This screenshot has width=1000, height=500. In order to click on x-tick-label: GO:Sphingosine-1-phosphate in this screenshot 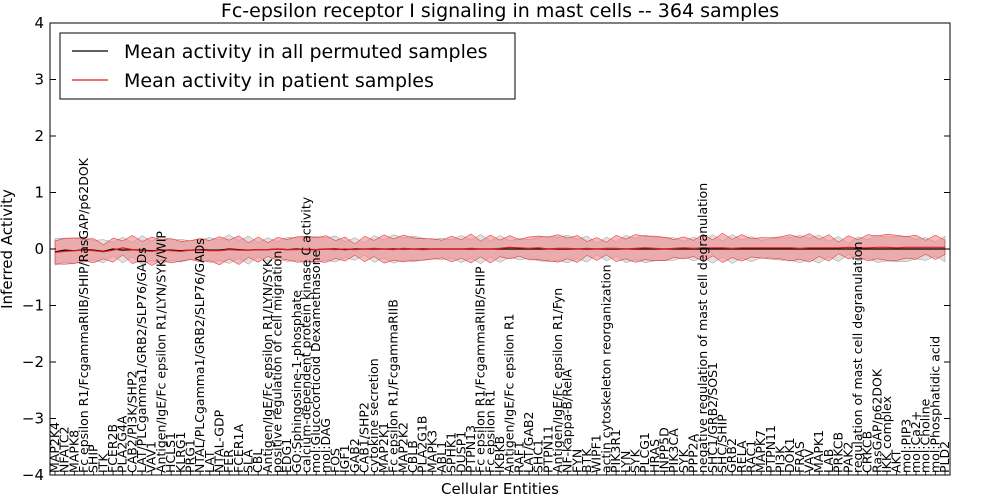, I will do `click(296, 381)`.